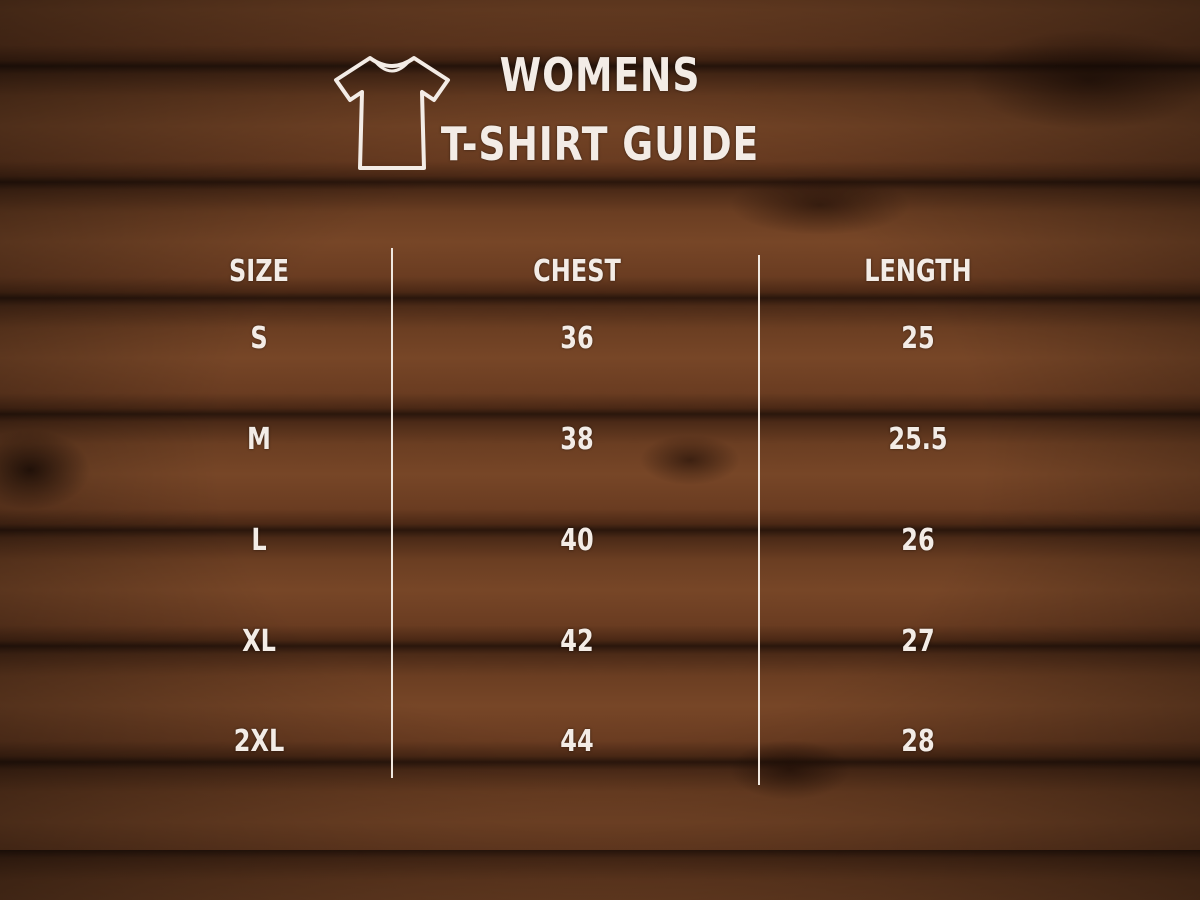 Image resolution: width=1200 pixels, height=900 pixels. What do you see at coordinates (577, 741) in the screenshot?
I see `cell-chest: 44` at bounding box center [577, 741].